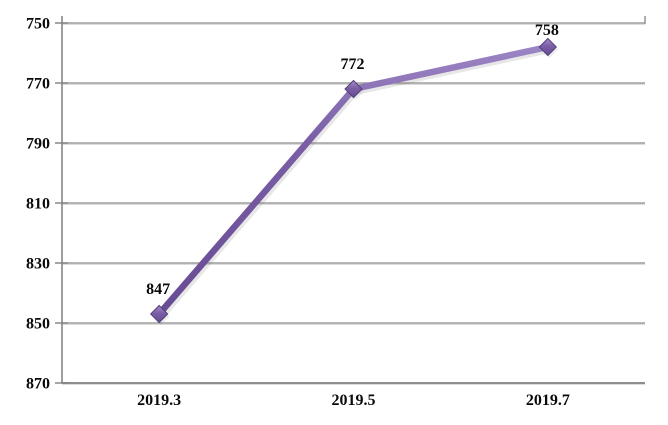 Image resolution: width=668 pixels, height=425 pixels. What do you see at coordinates (354, 400) in the screenshot?
I see `x-axis-label: 2019.5` at bounding box center [354, 400].